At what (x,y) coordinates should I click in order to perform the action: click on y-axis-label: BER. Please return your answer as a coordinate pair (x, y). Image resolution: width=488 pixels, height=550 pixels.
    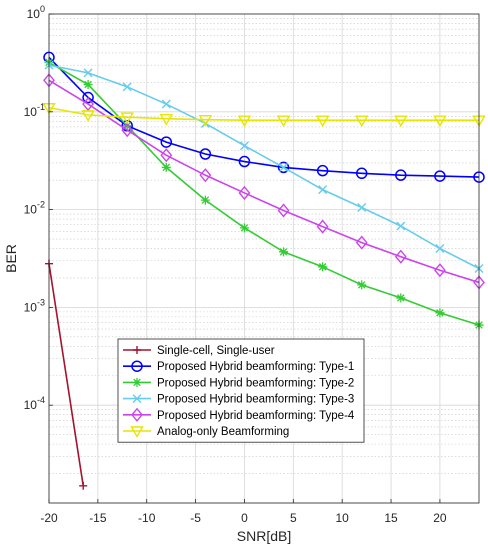
    Looking at the image, I should click on (11, 258).